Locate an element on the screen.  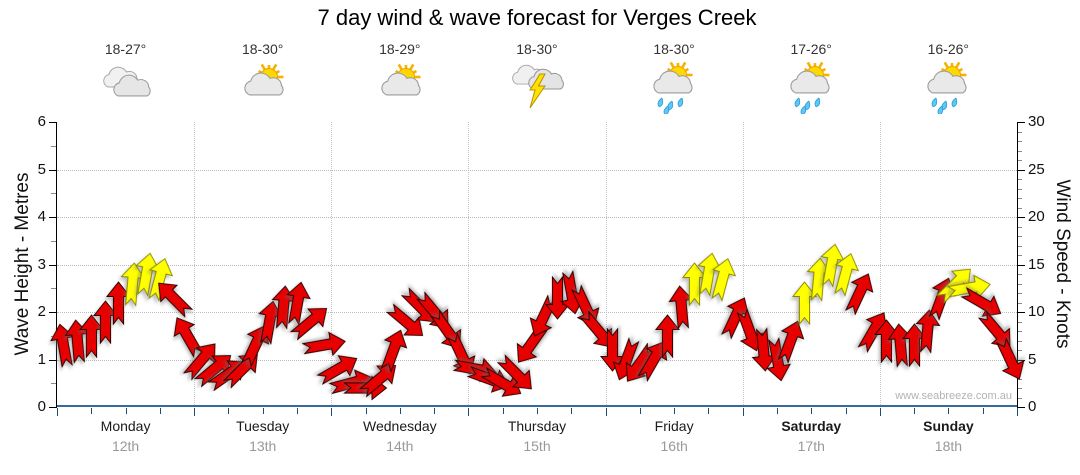
wave-axis-tick-label: 2 is located at coordinates (41, 311).